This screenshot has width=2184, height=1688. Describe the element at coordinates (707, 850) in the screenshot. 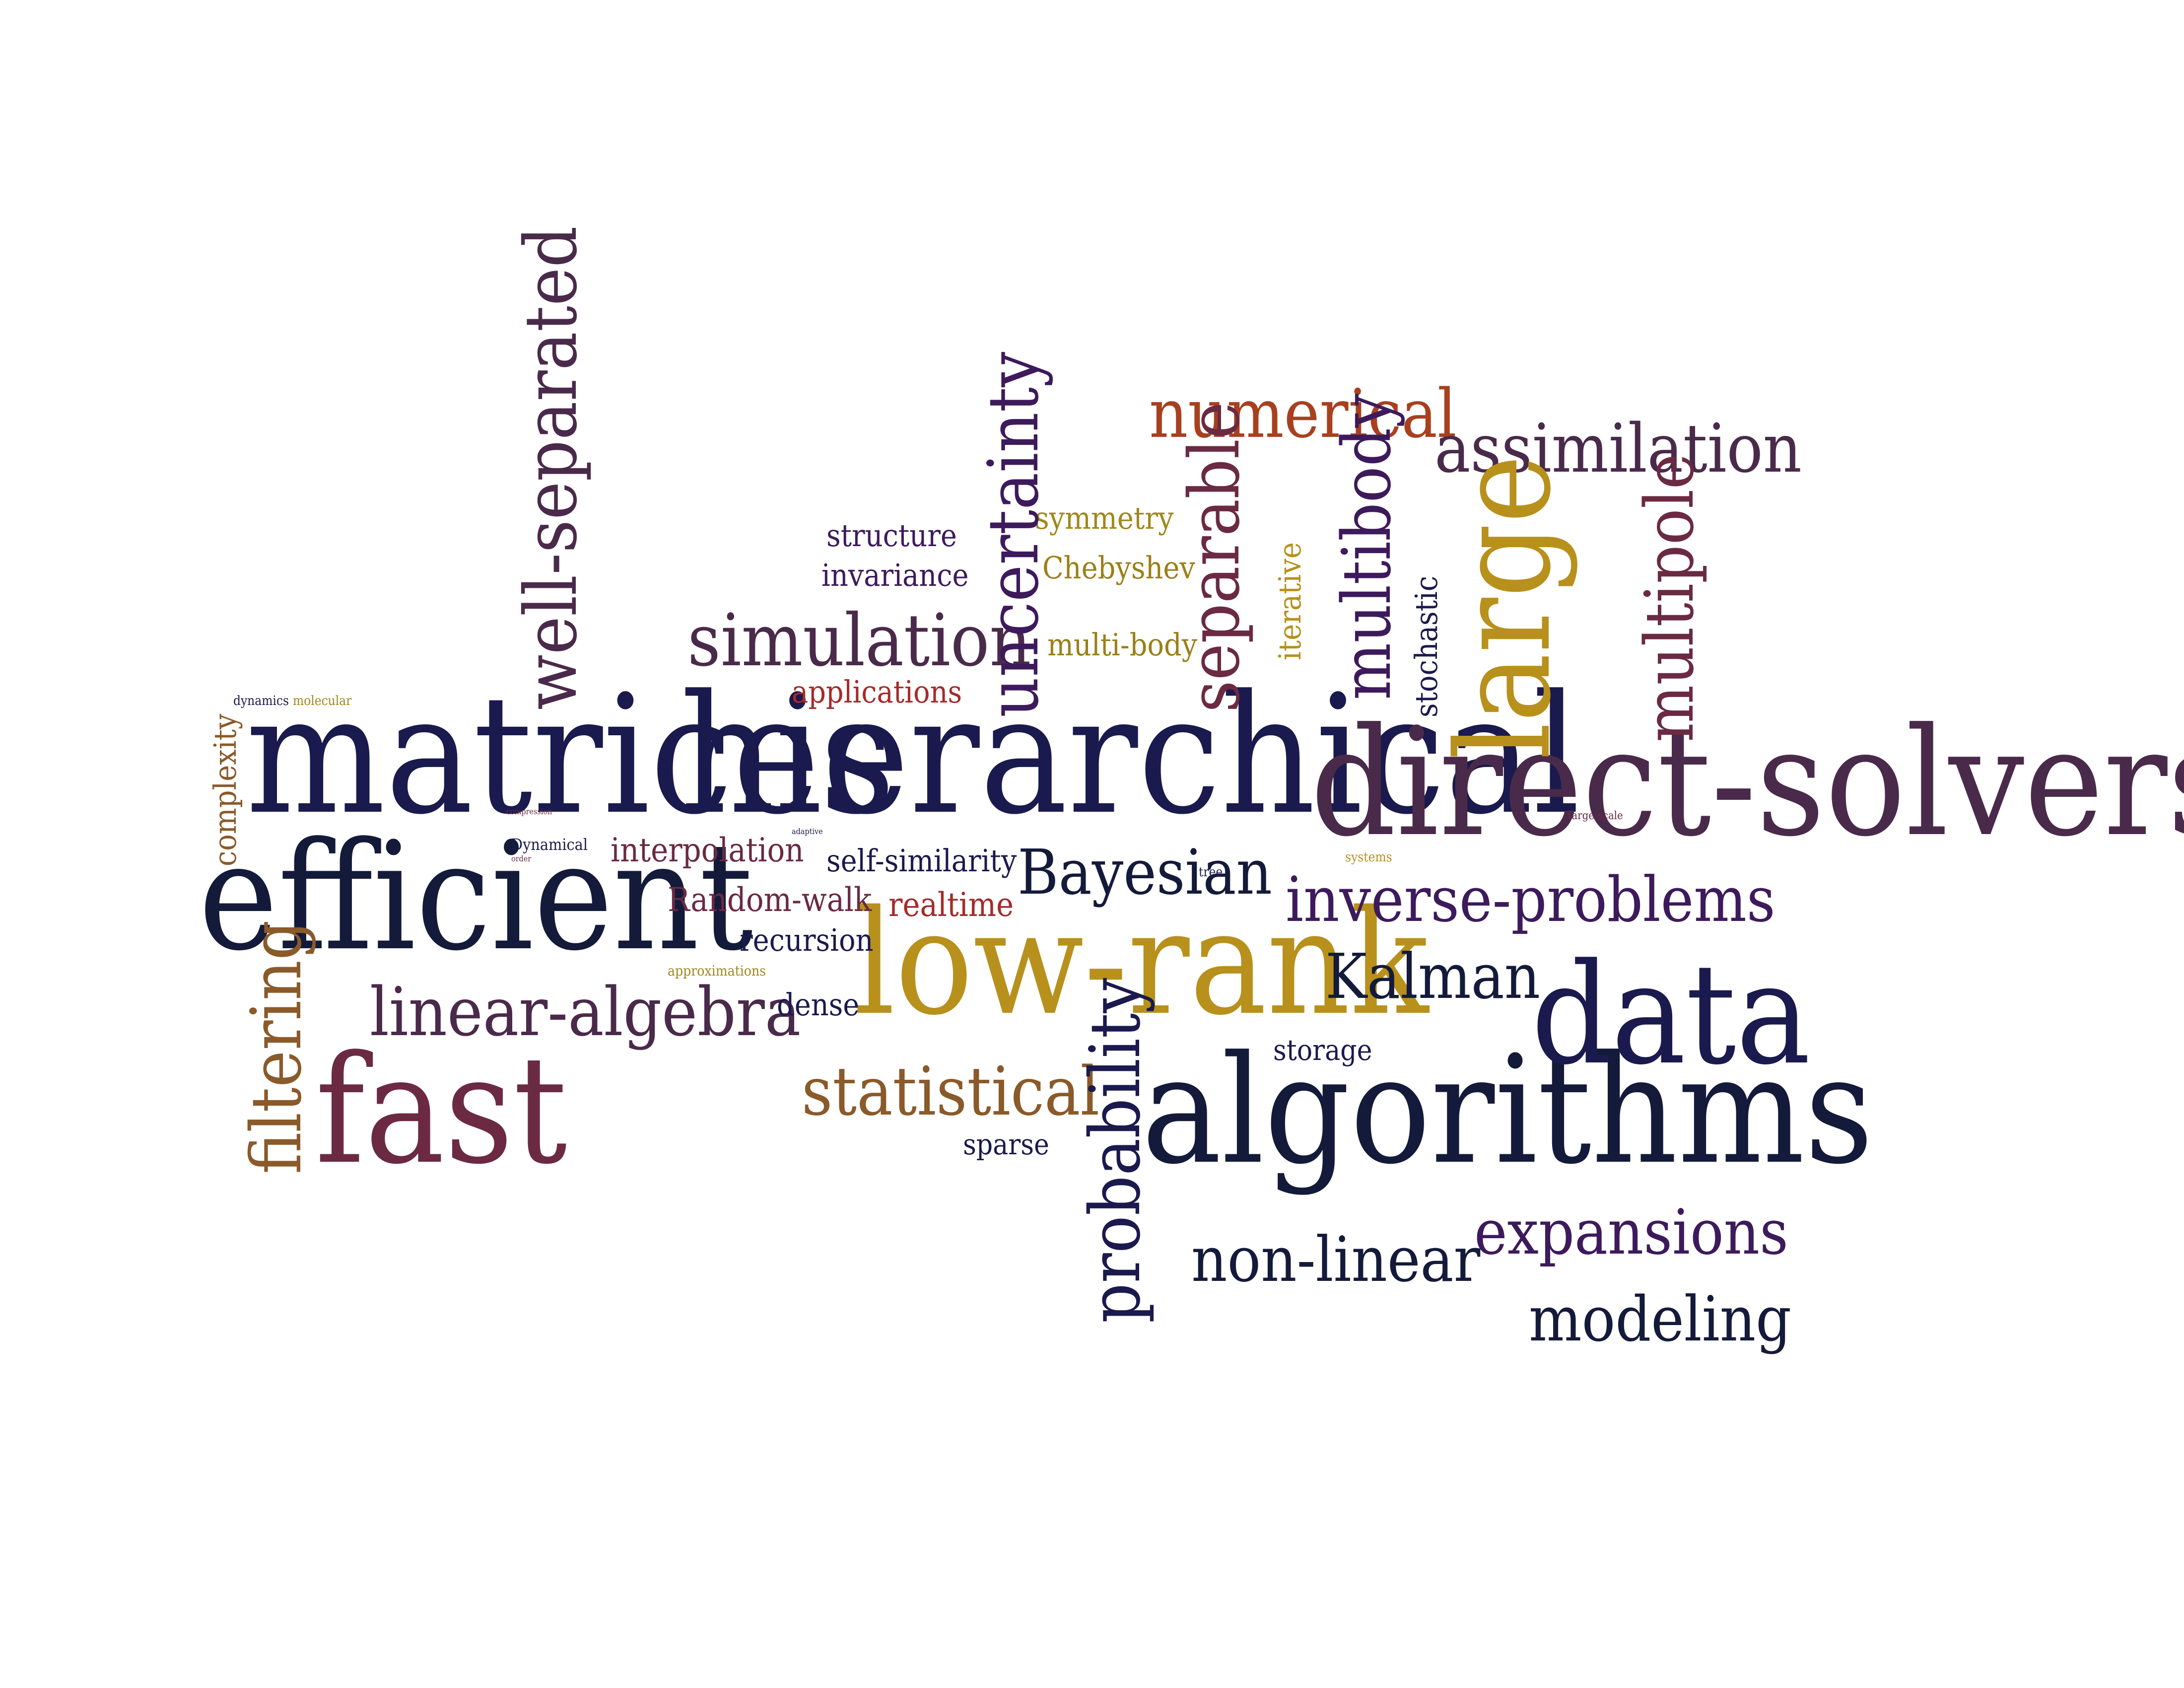

I see `word-interpolation: interpolation` at that location.